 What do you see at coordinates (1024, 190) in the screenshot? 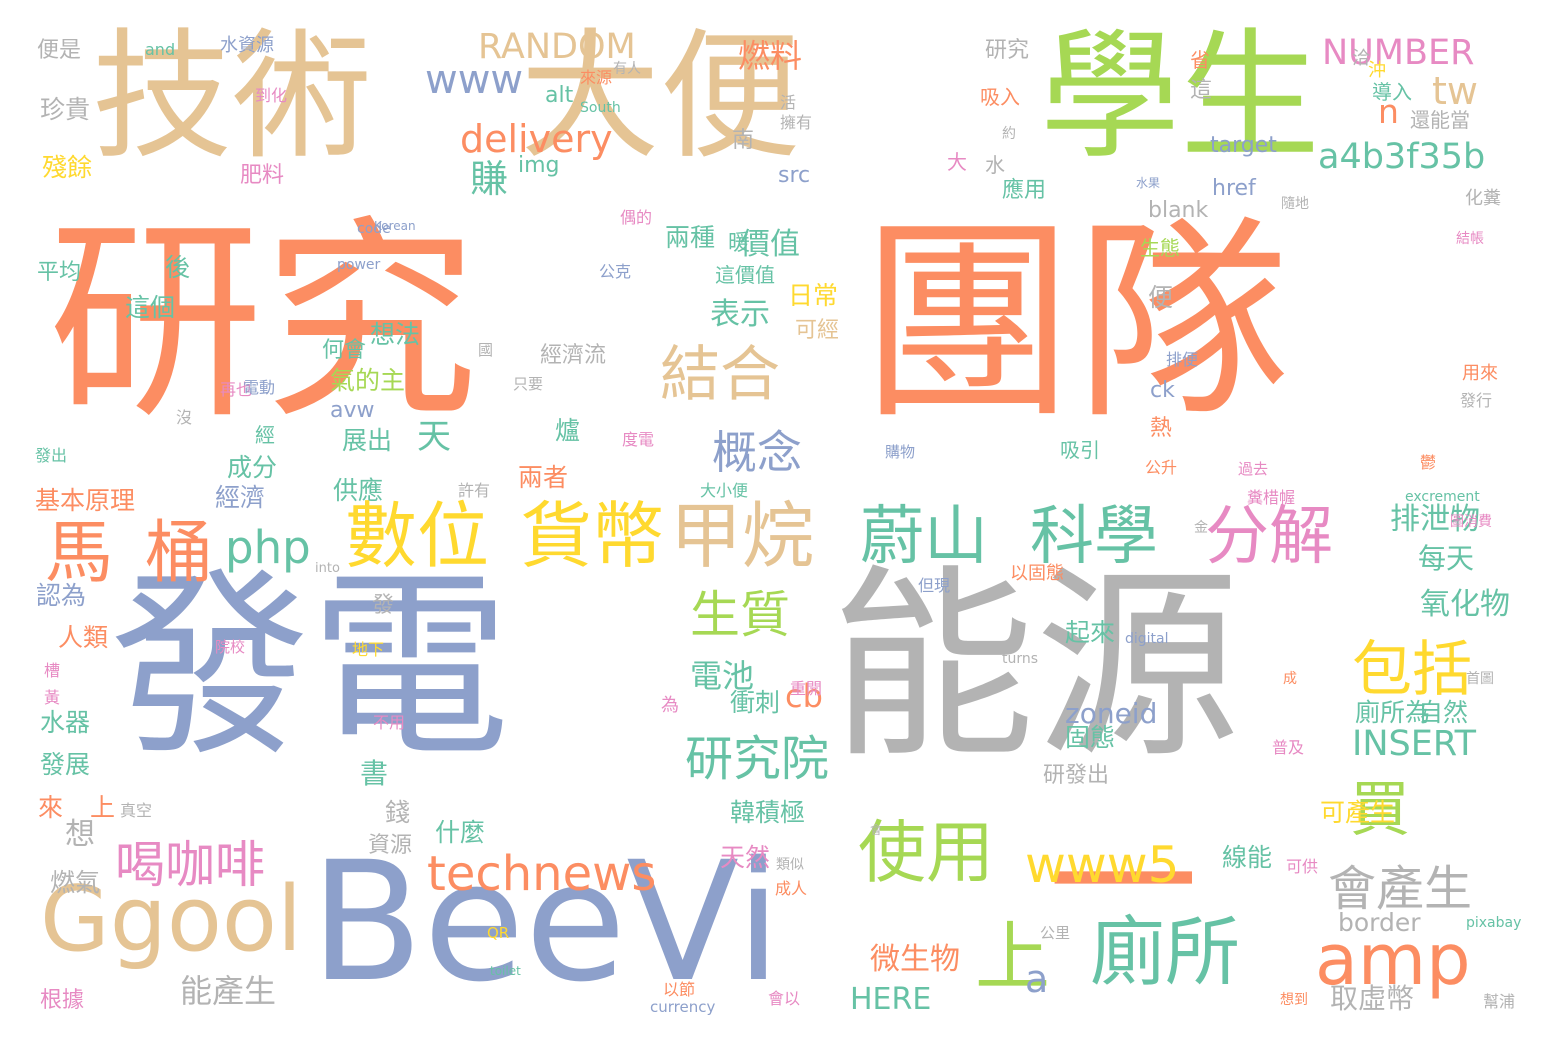
I see `cloud-word: 應用` at bounding box center [1024, 190].